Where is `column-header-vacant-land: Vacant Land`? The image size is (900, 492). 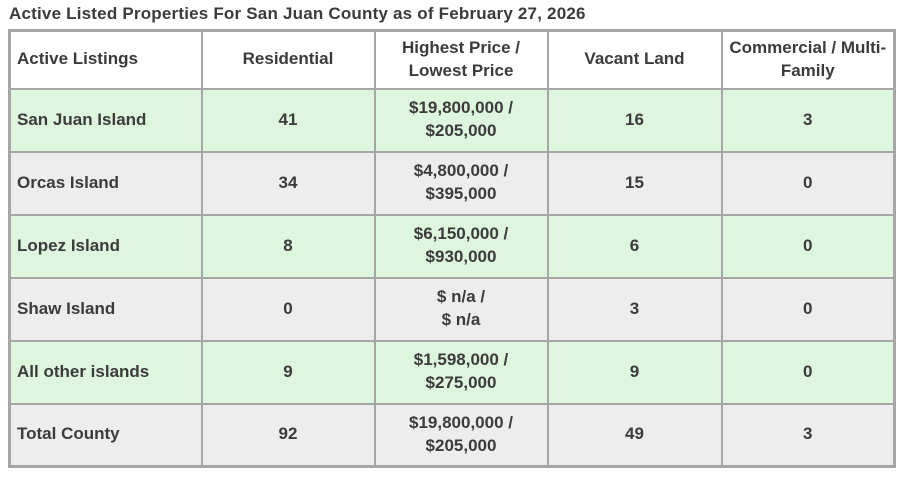 column-header-vacant-land: Vacant Land is located at coordinates (634, 59).